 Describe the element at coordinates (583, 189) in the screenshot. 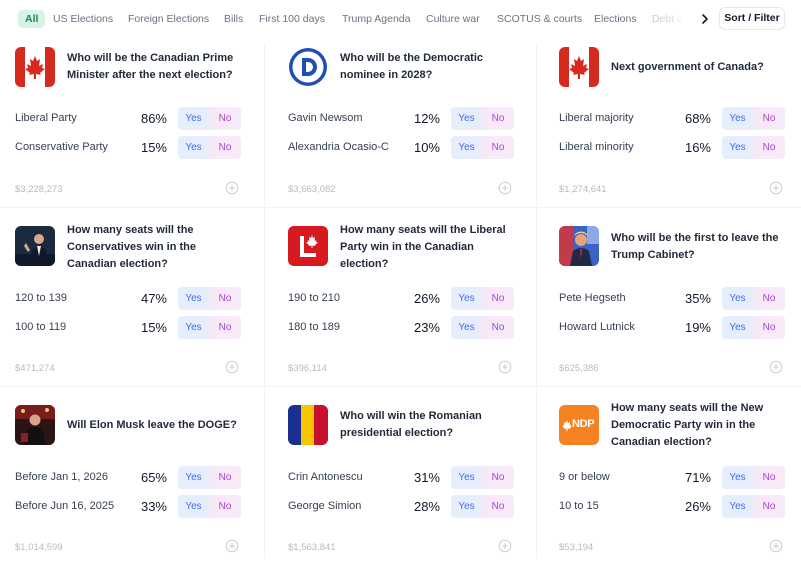

I see `market-volume: $1,274,641` at that location.